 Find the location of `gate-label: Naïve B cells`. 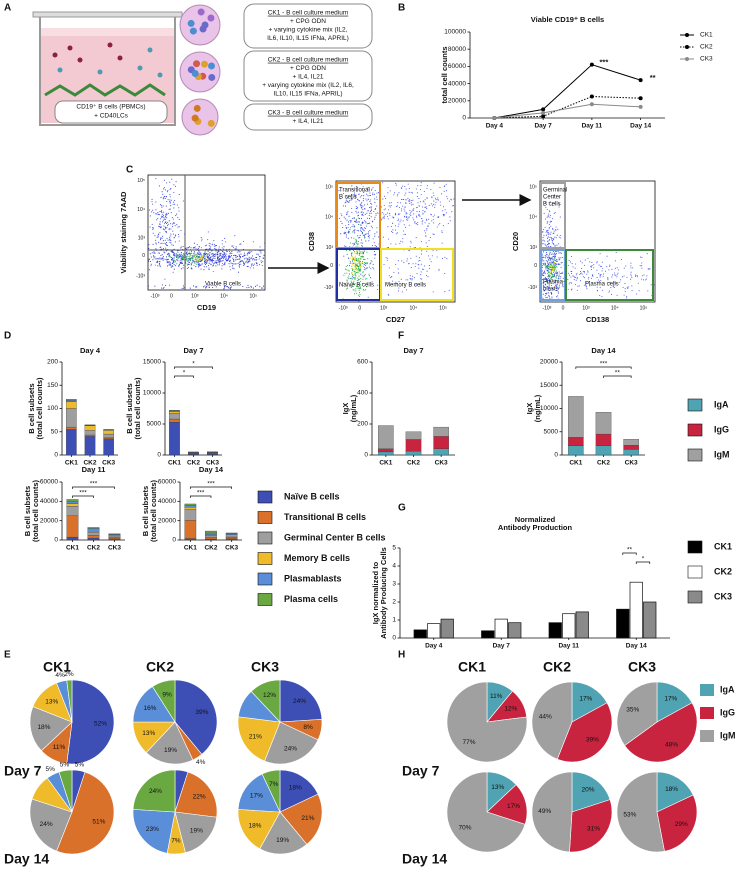

gate-label: Naïve B cells is located at coordinates (356, 286).